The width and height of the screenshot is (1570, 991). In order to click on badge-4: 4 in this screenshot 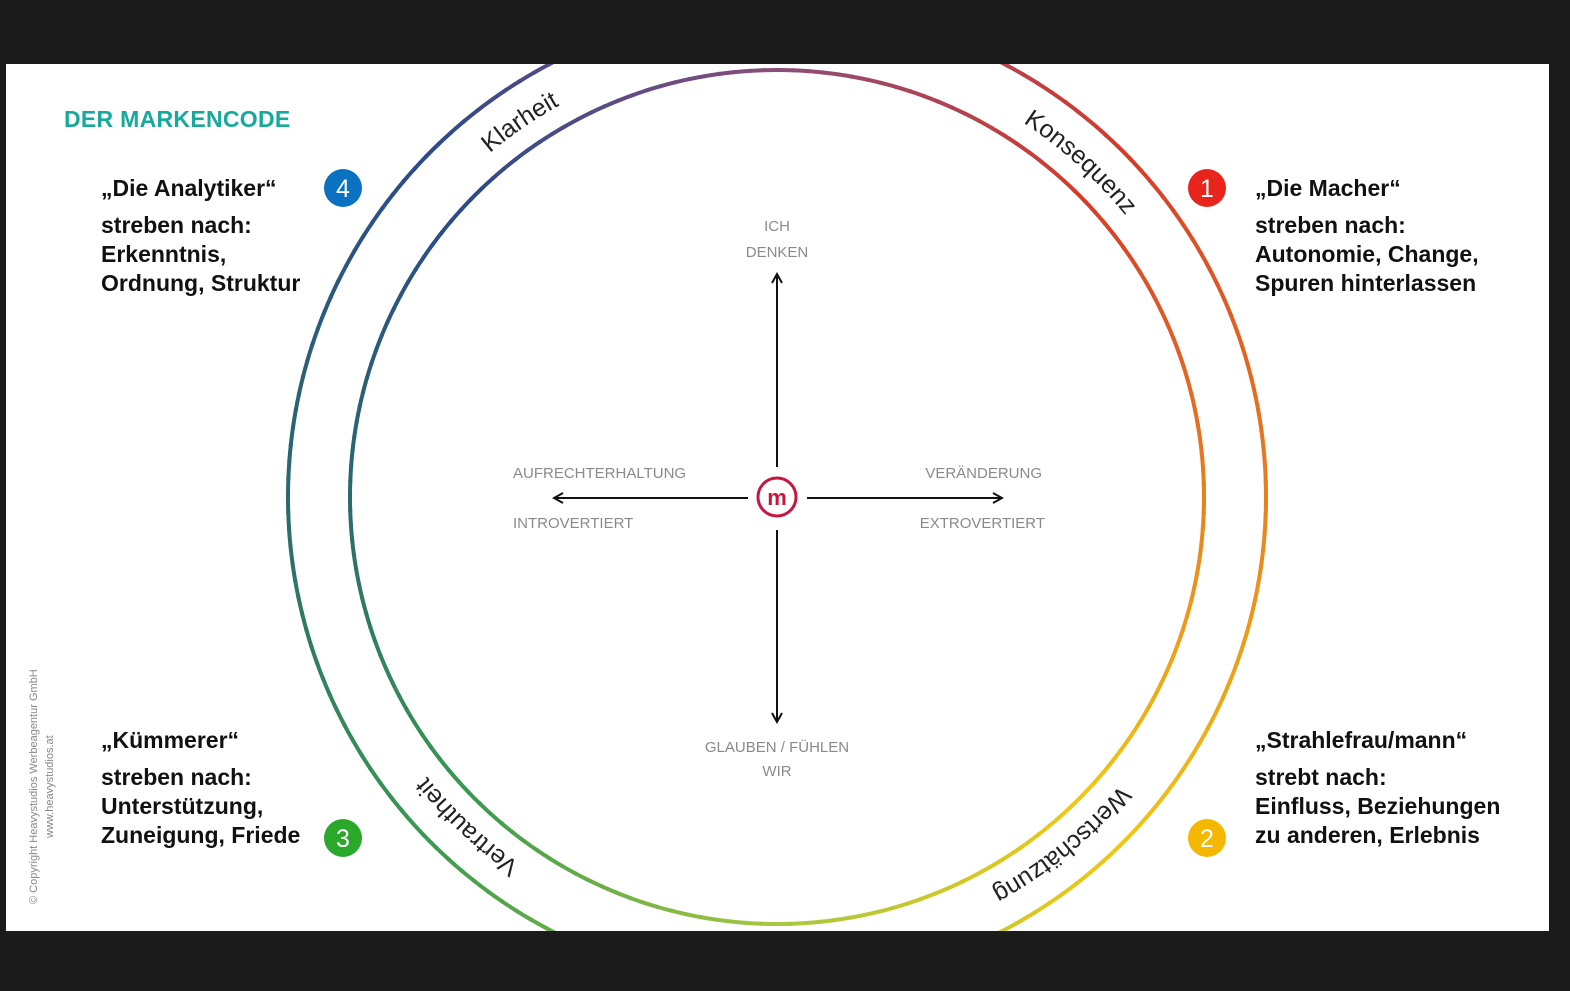, I will do `click(343, 188)`.